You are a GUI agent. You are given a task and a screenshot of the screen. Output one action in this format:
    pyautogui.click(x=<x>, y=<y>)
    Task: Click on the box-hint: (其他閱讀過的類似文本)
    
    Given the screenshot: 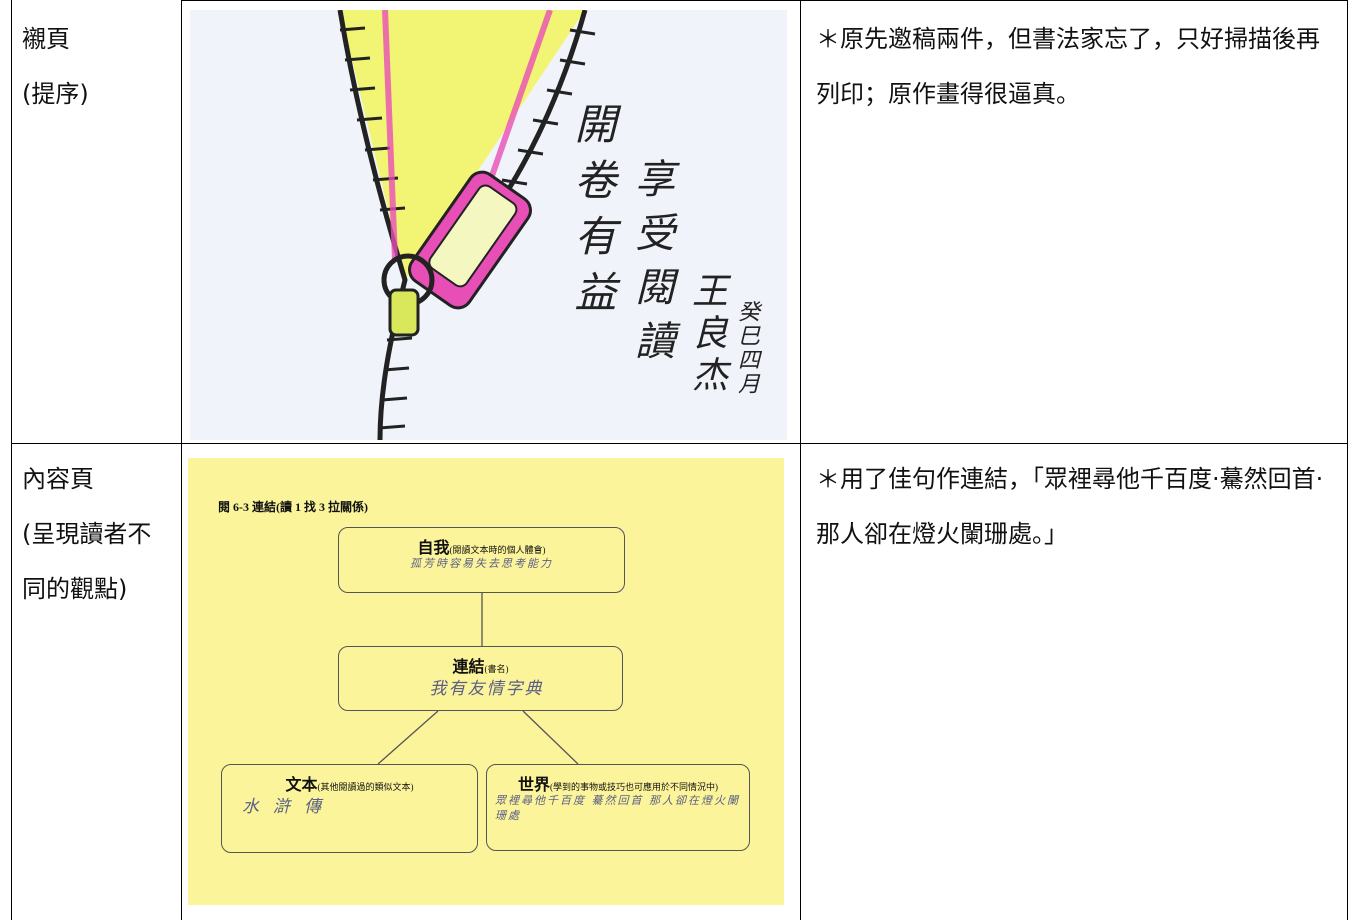 What is the action you would take?
    pyautogui.click(x=365, y=787)
    